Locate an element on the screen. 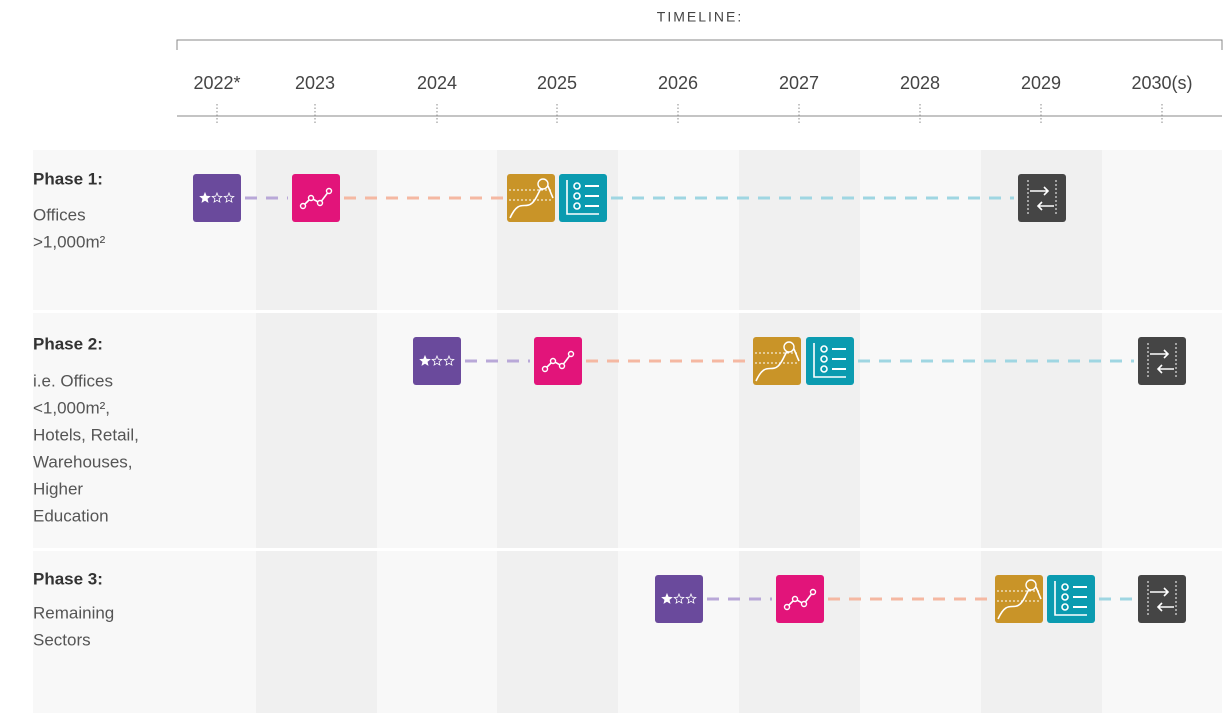  year-label: 2026 is located at coordinates (678, 83).